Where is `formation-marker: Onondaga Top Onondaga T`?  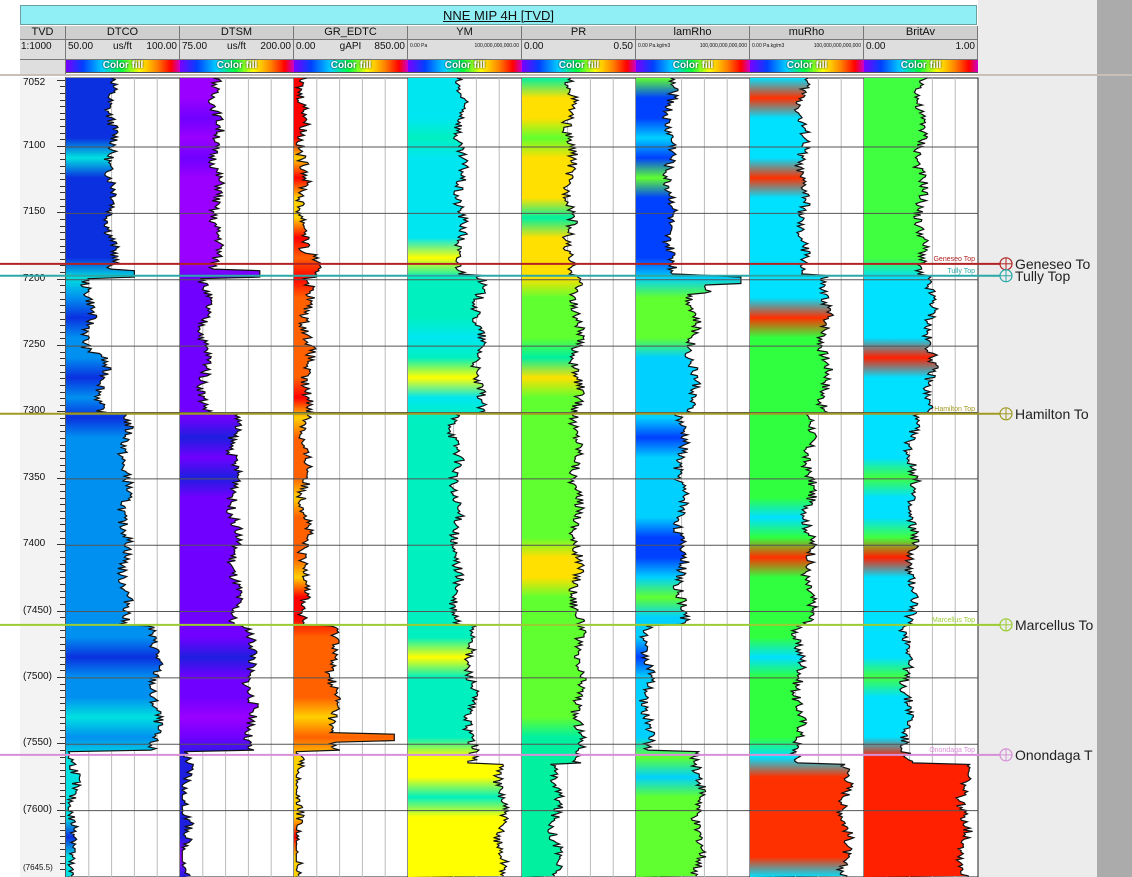 formation-marker: Onondaga Top Onondaga T is located at coordinates (546, 755).